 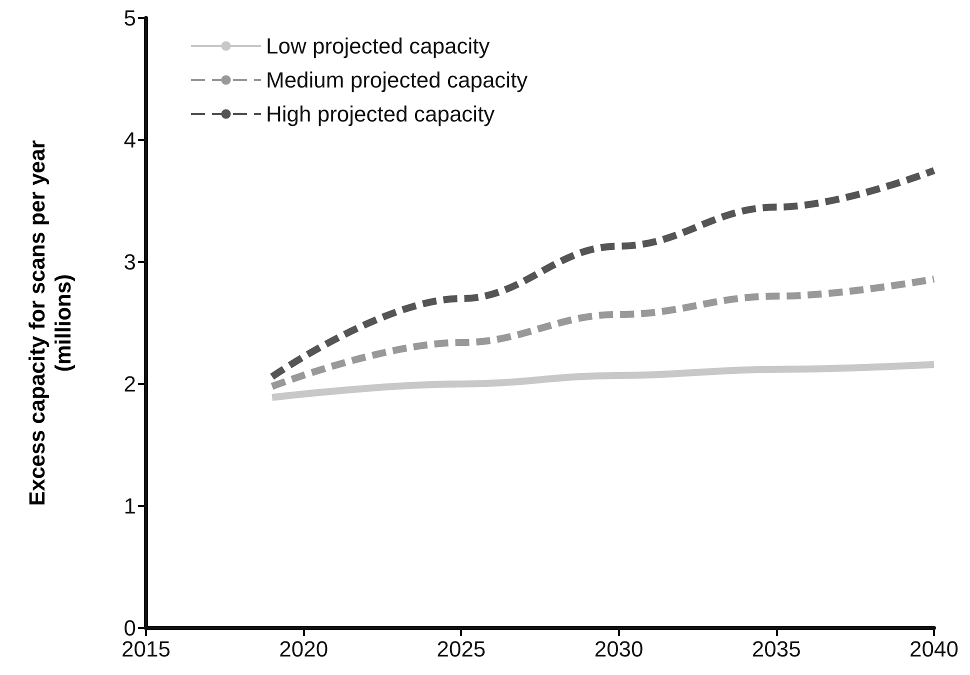 I want to click on x-tick-label: 2040, so click(x=934, y=649).